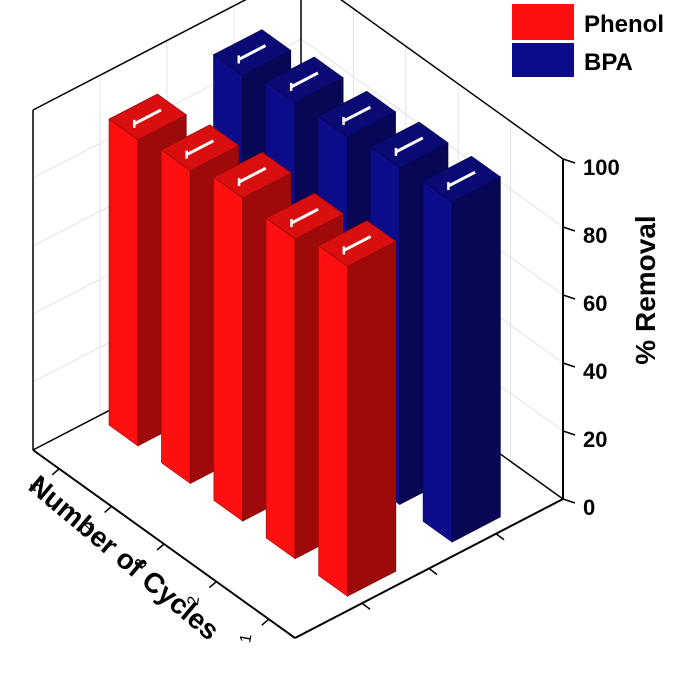 This screenshot has width=685, height=673. I want to click on z-tick-label: 40, so click(595, 371).